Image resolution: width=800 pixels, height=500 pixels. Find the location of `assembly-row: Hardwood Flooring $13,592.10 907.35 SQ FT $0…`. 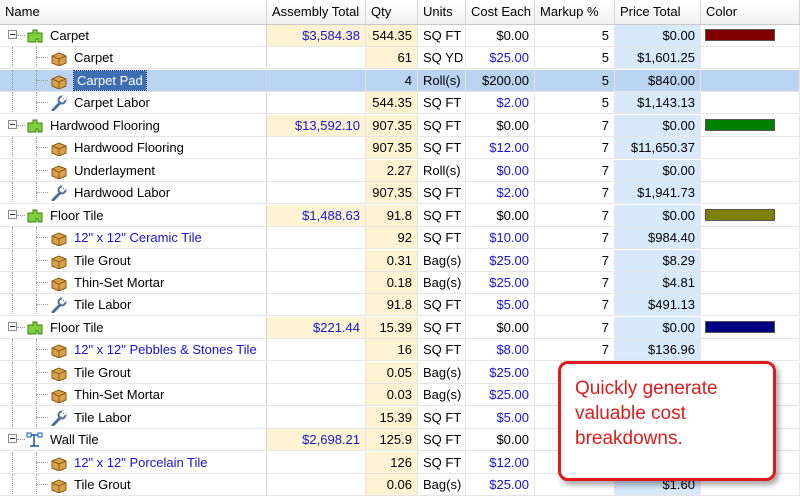

assembly-row: Hardwood Flooring $13,592.10 907.35 SQ FT $0… is located at coordinates (400, 126).